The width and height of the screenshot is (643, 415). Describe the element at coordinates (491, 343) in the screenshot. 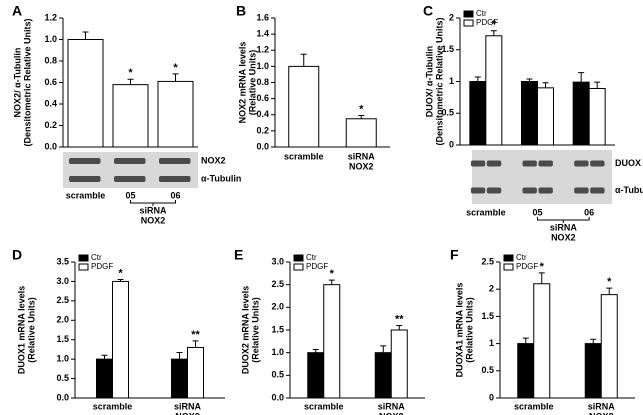

I see `y-tick-label: 1` at that location.